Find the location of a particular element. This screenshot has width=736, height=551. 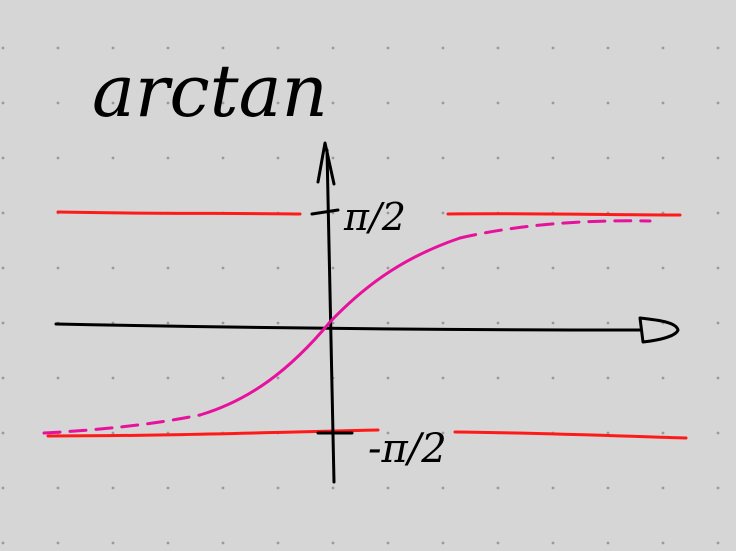

curve-solid is located at coordinates (330, 326).